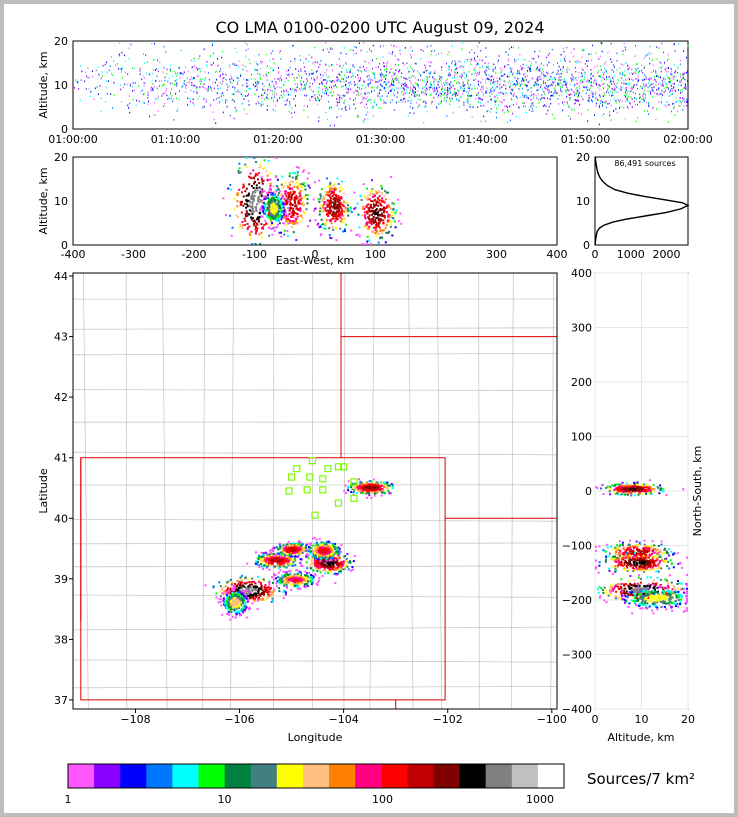  What do you see at coordinates (631, 254) in the screenshot?
I see `hist-xtick-1000: 1000` at bounding box center [631, 254].